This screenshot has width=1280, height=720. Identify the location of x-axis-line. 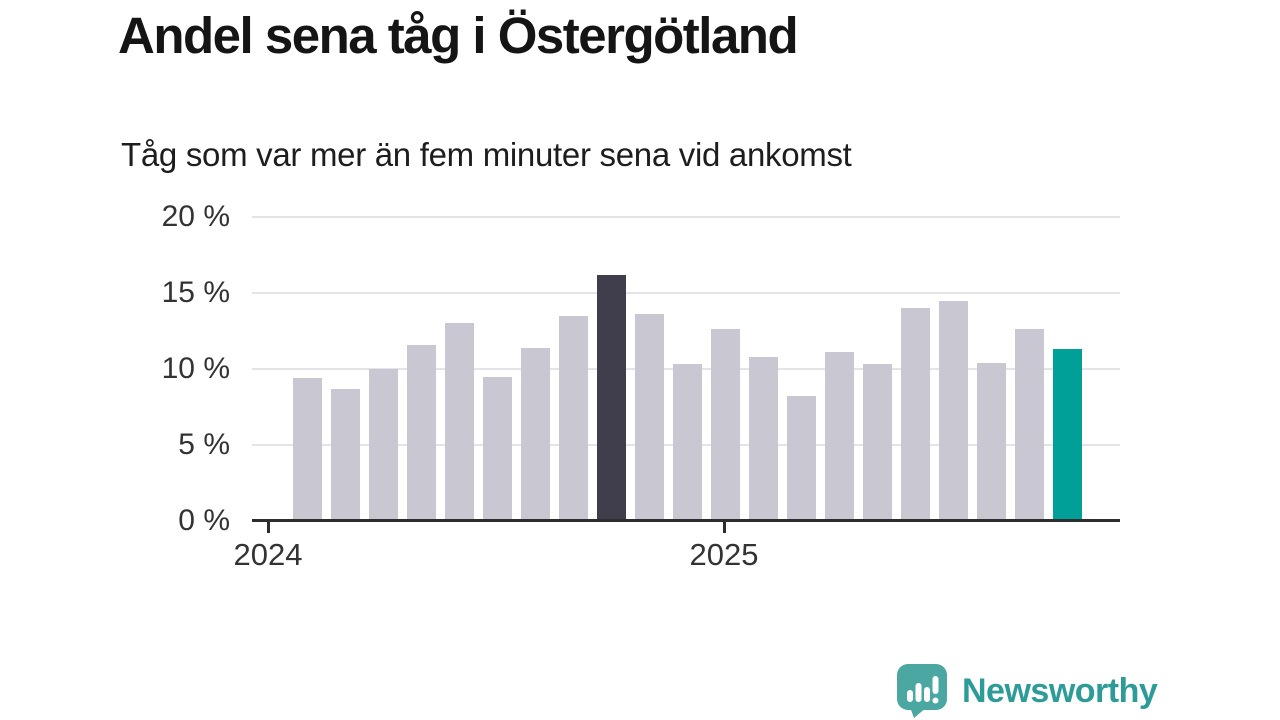
(686, 520).